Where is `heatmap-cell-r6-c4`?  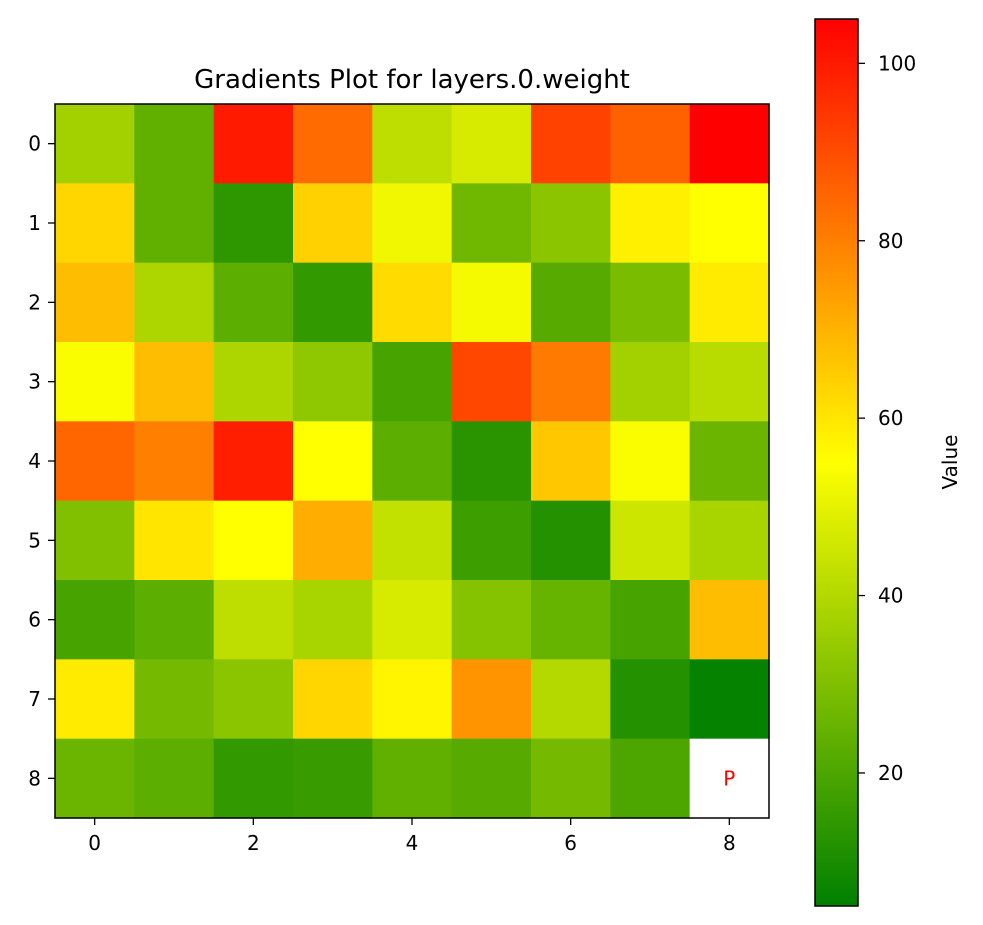
heatmap-cell-r6-c4 is located at coordinates (412, 620).